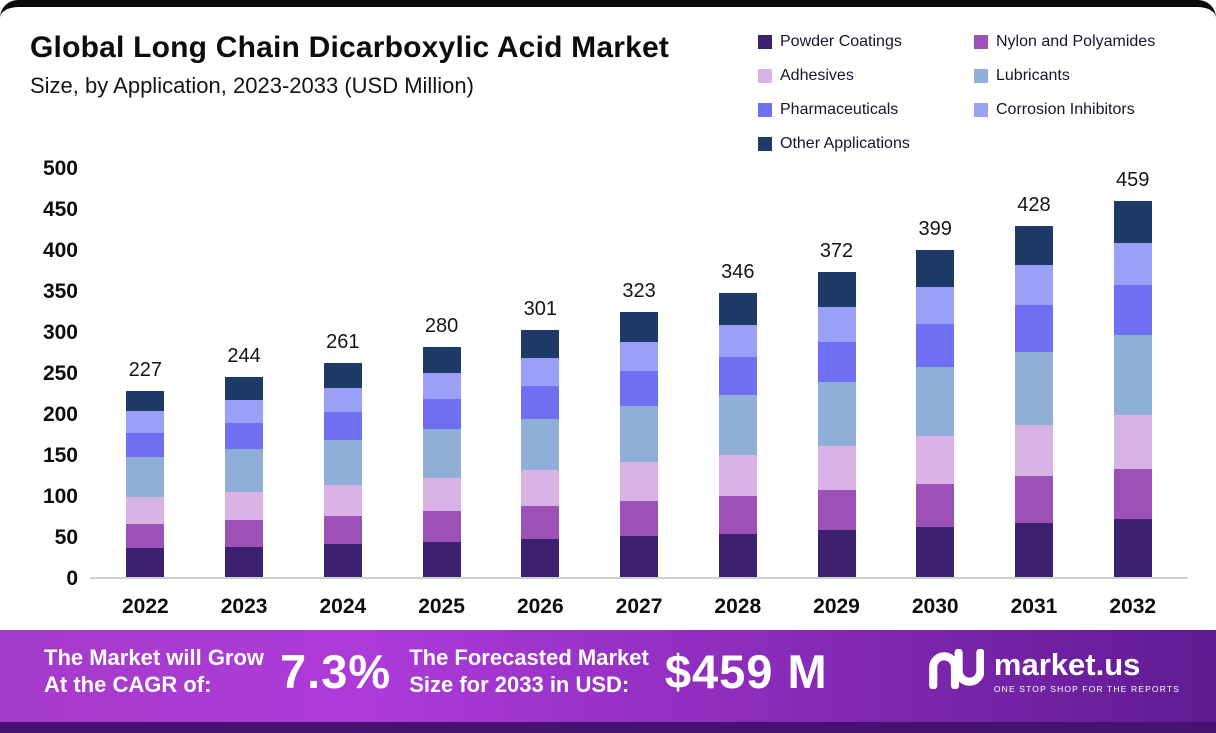  Describe the element at coordinates (128, 684) in the screenshot. I see `cagr-label-line2: At the CAGR of:` at that location.